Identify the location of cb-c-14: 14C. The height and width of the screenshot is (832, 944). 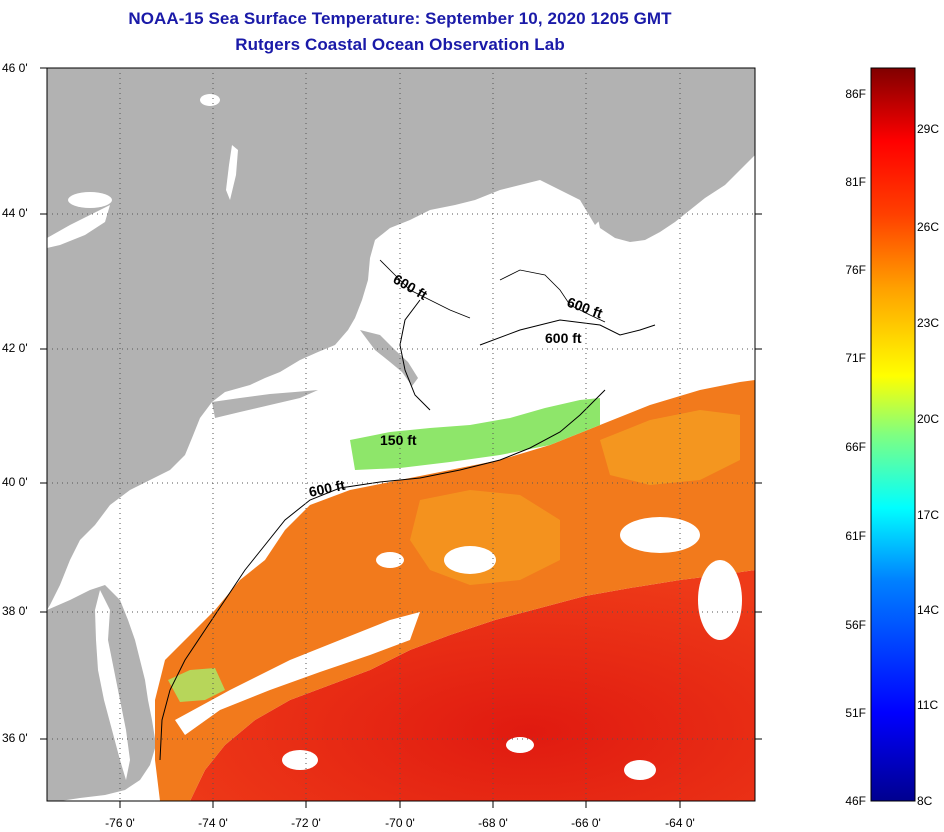
(928, 610).